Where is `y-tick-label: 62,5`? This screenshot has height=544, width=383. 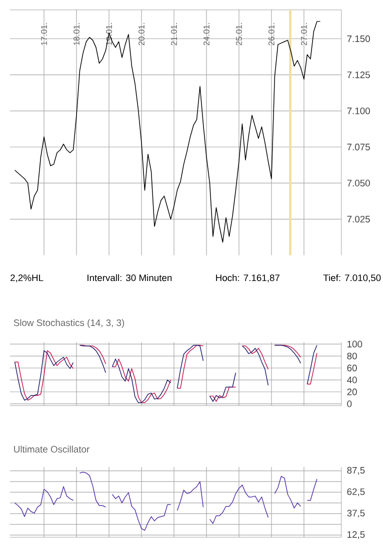 y-tick-label: 62,5 is located at coordinates (356, 492).